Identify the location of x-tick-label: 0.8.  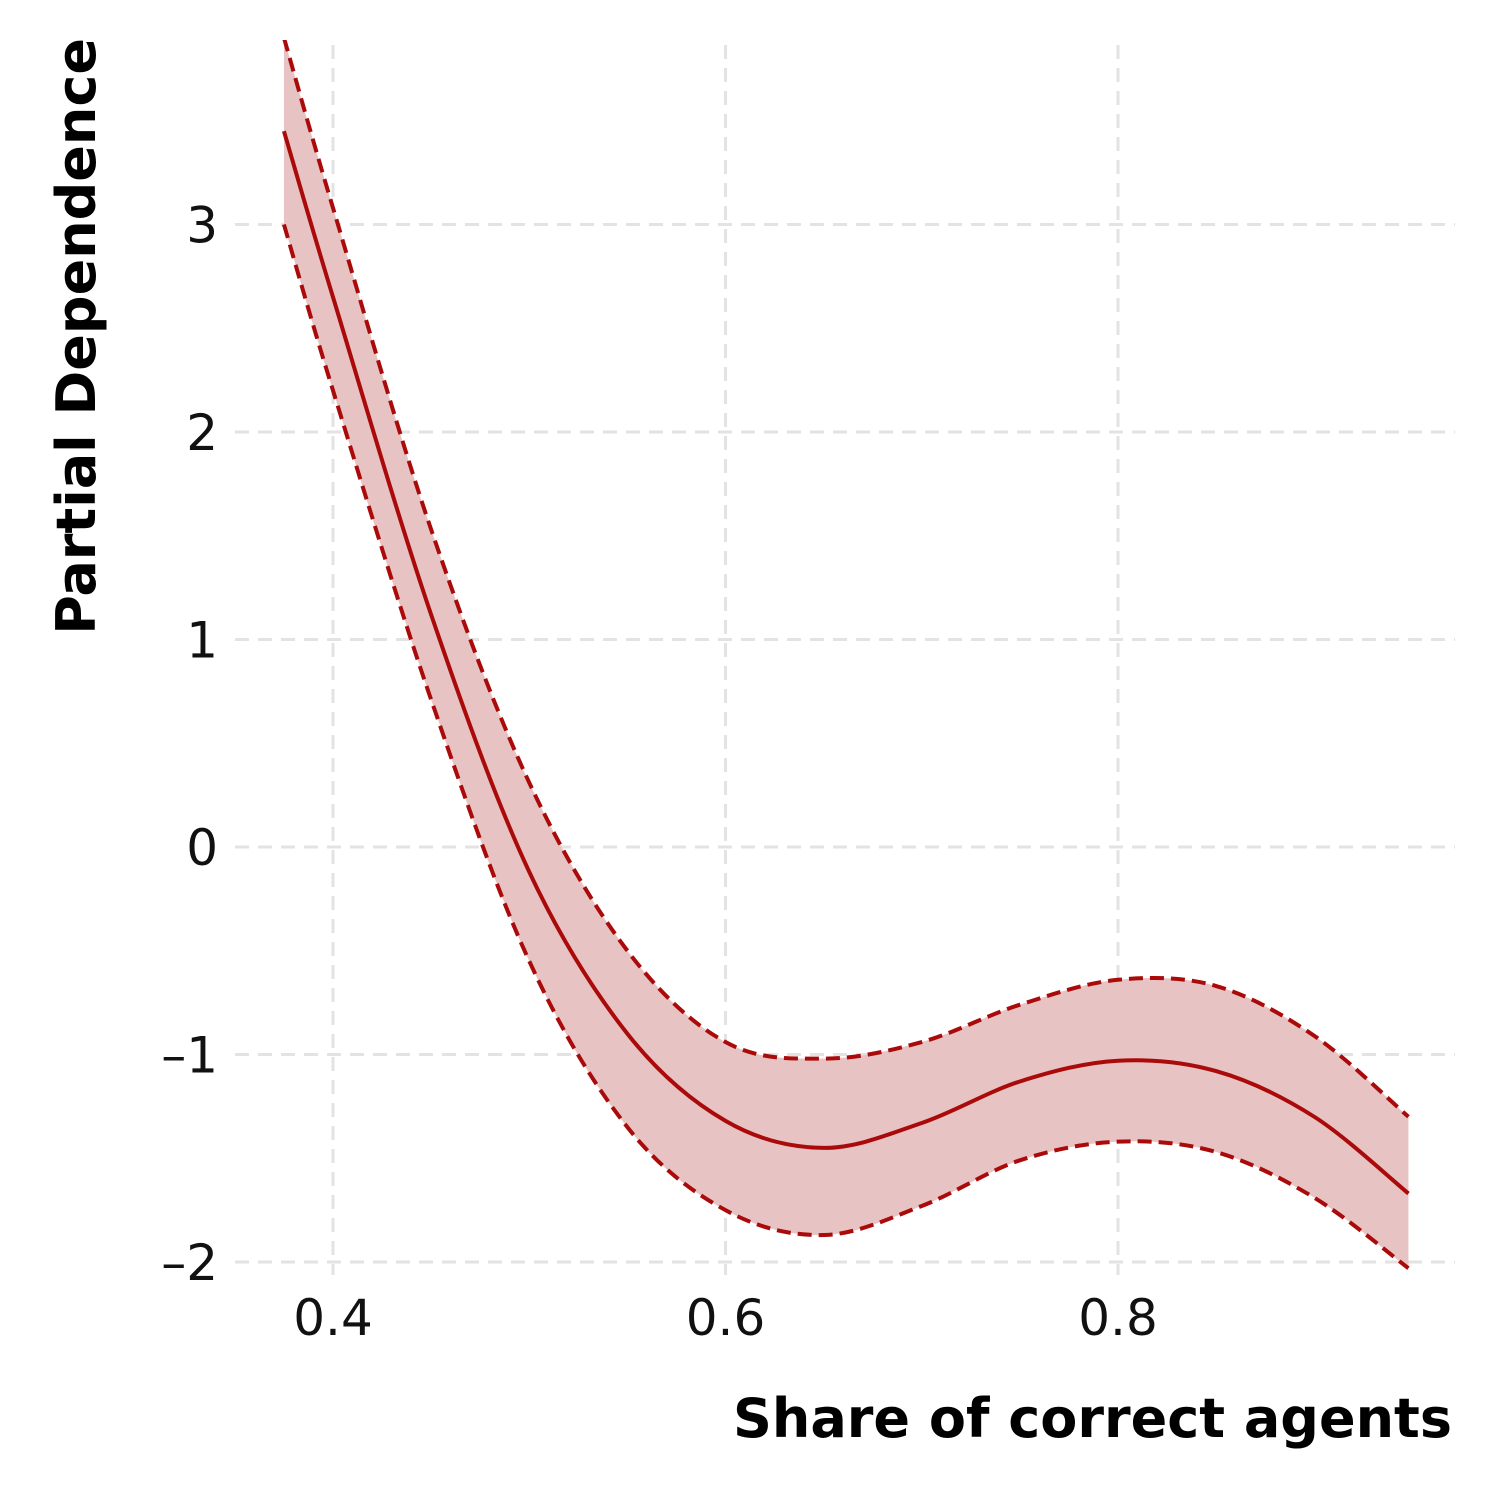
(1118, 1318).